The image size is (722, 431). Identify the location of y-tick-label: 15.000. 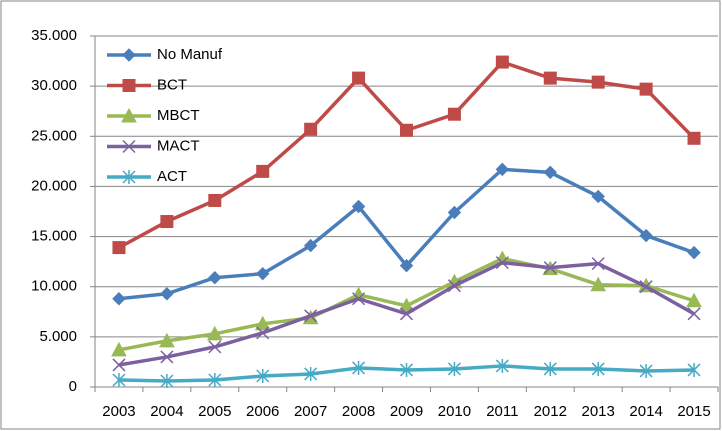
(54, 236).